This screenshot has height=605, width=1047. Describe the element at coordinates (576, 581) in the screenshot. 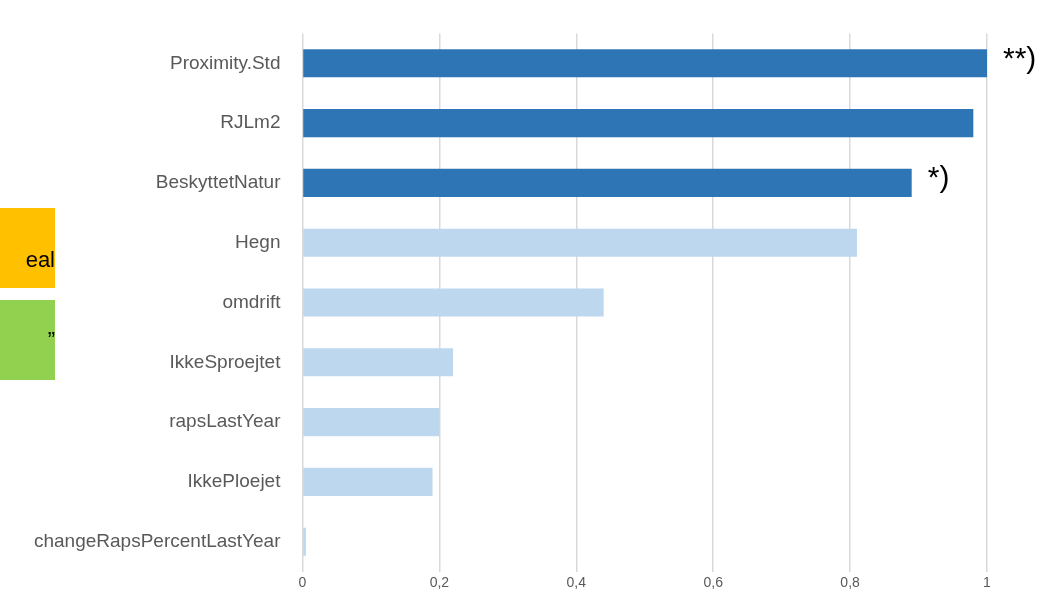

I see `x-tick-label: 0,4` at that location.